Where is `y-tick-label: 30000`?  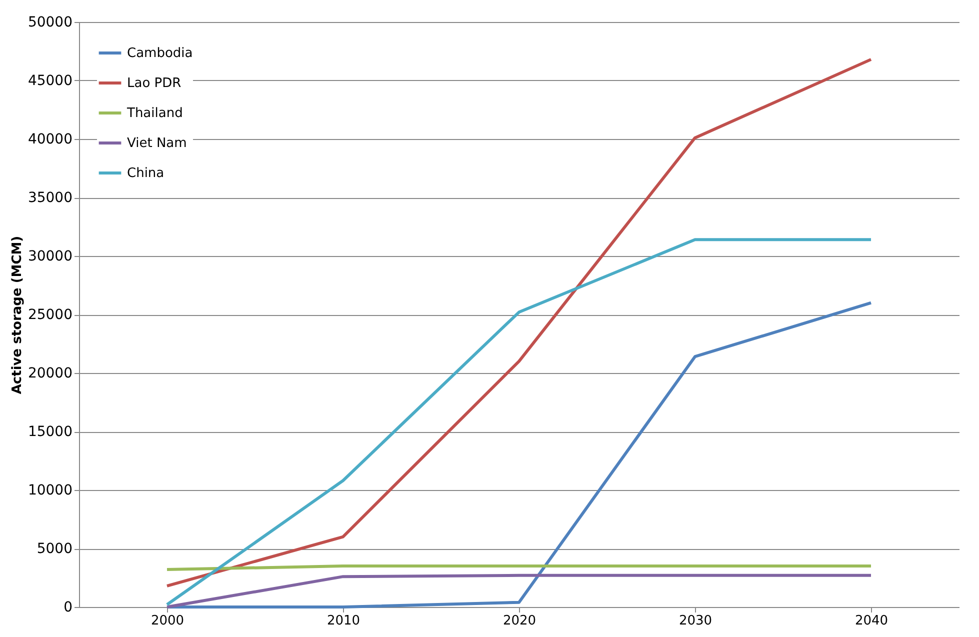
y-tick-label: 30000 is located at coordinates (50, 256).